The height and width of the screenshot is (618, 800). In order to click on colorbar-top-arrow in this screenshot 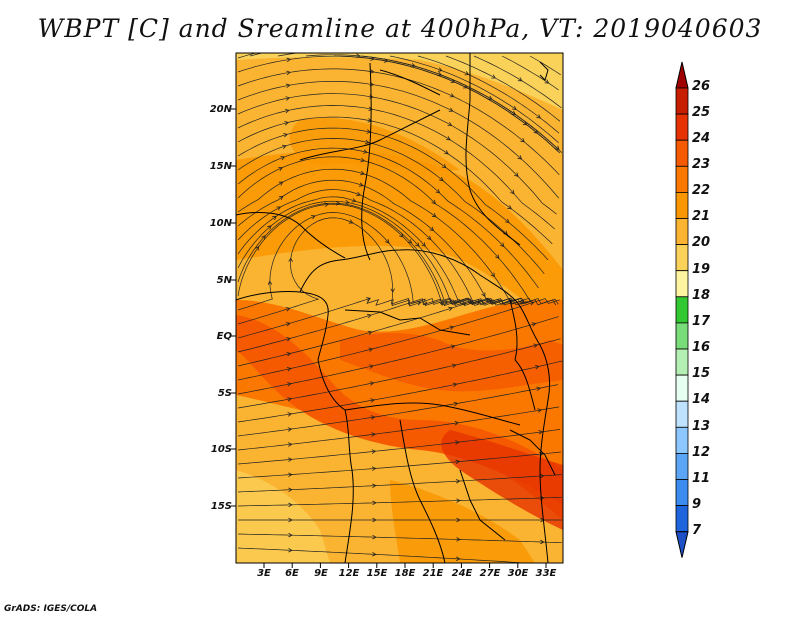, I will do `click(682, 75)`.